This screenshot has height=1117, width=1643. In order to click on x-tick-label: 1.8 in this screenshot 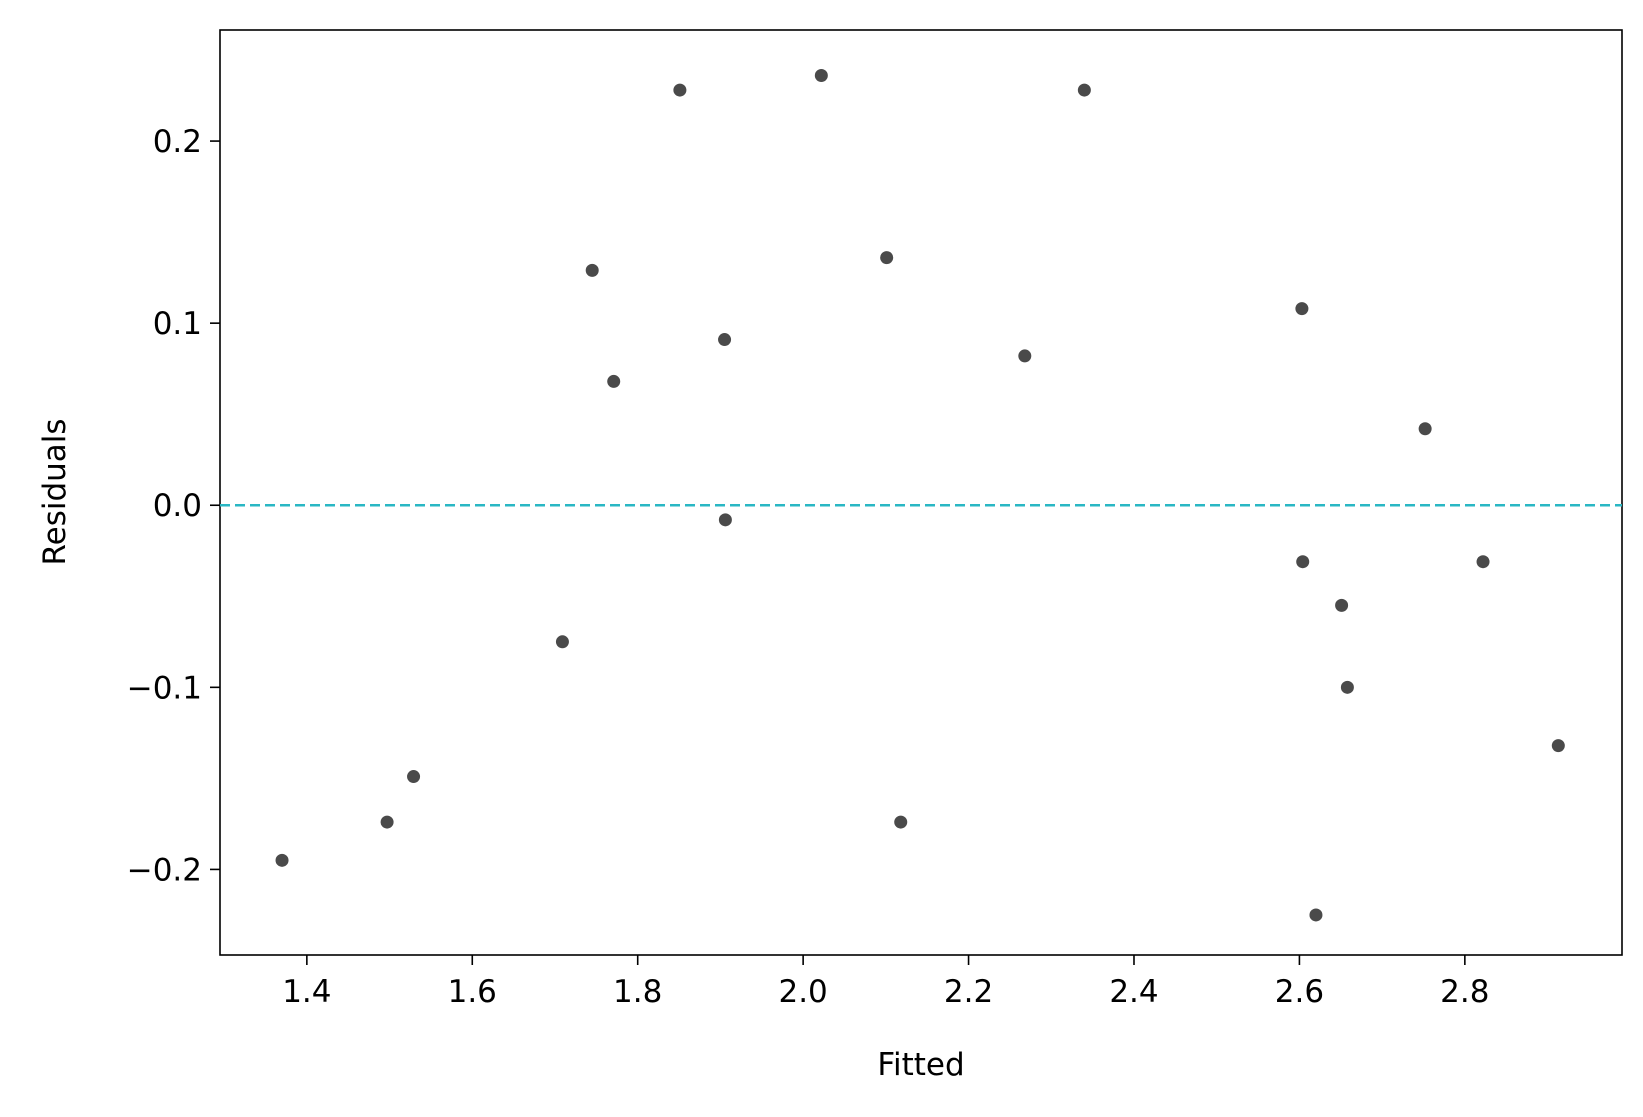, I will do `click(637, 992)`.